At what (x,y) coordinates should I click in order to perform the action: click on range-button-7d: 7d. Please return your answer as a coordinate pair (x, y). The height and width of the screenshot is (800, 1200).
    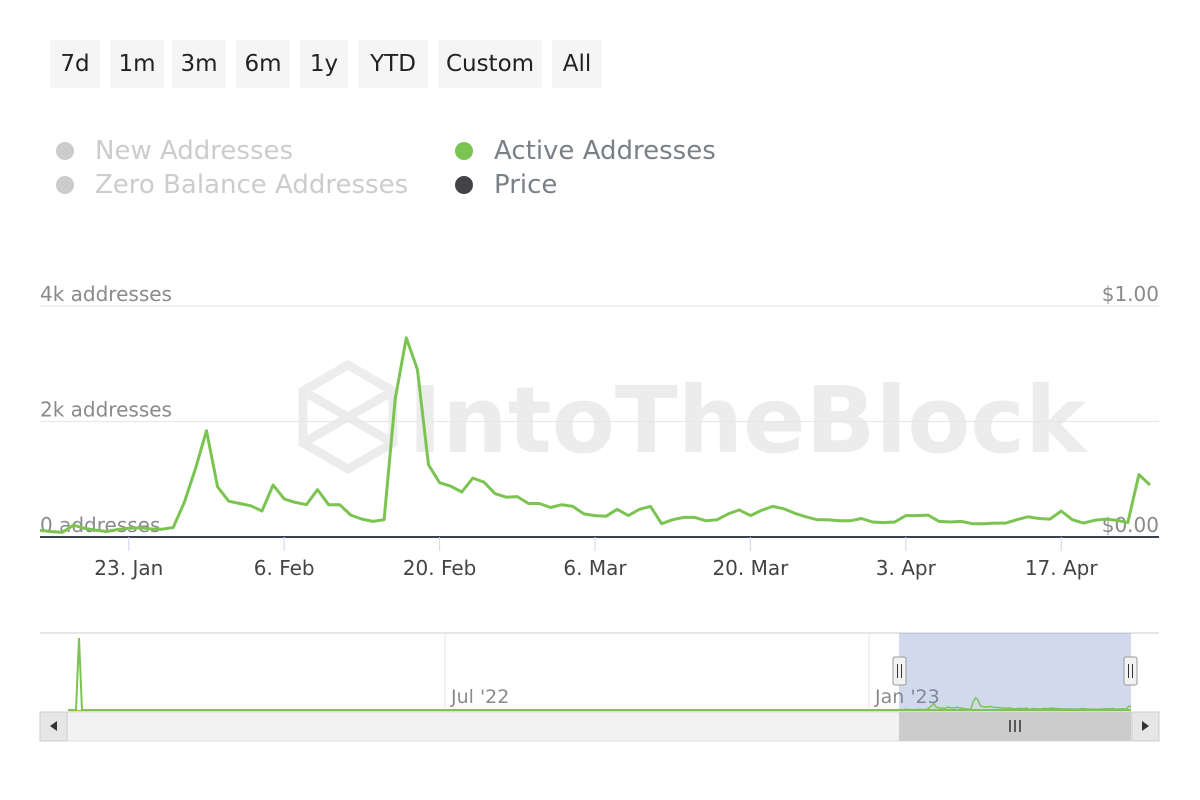
    Looking at the image, I should click on (75, 64).